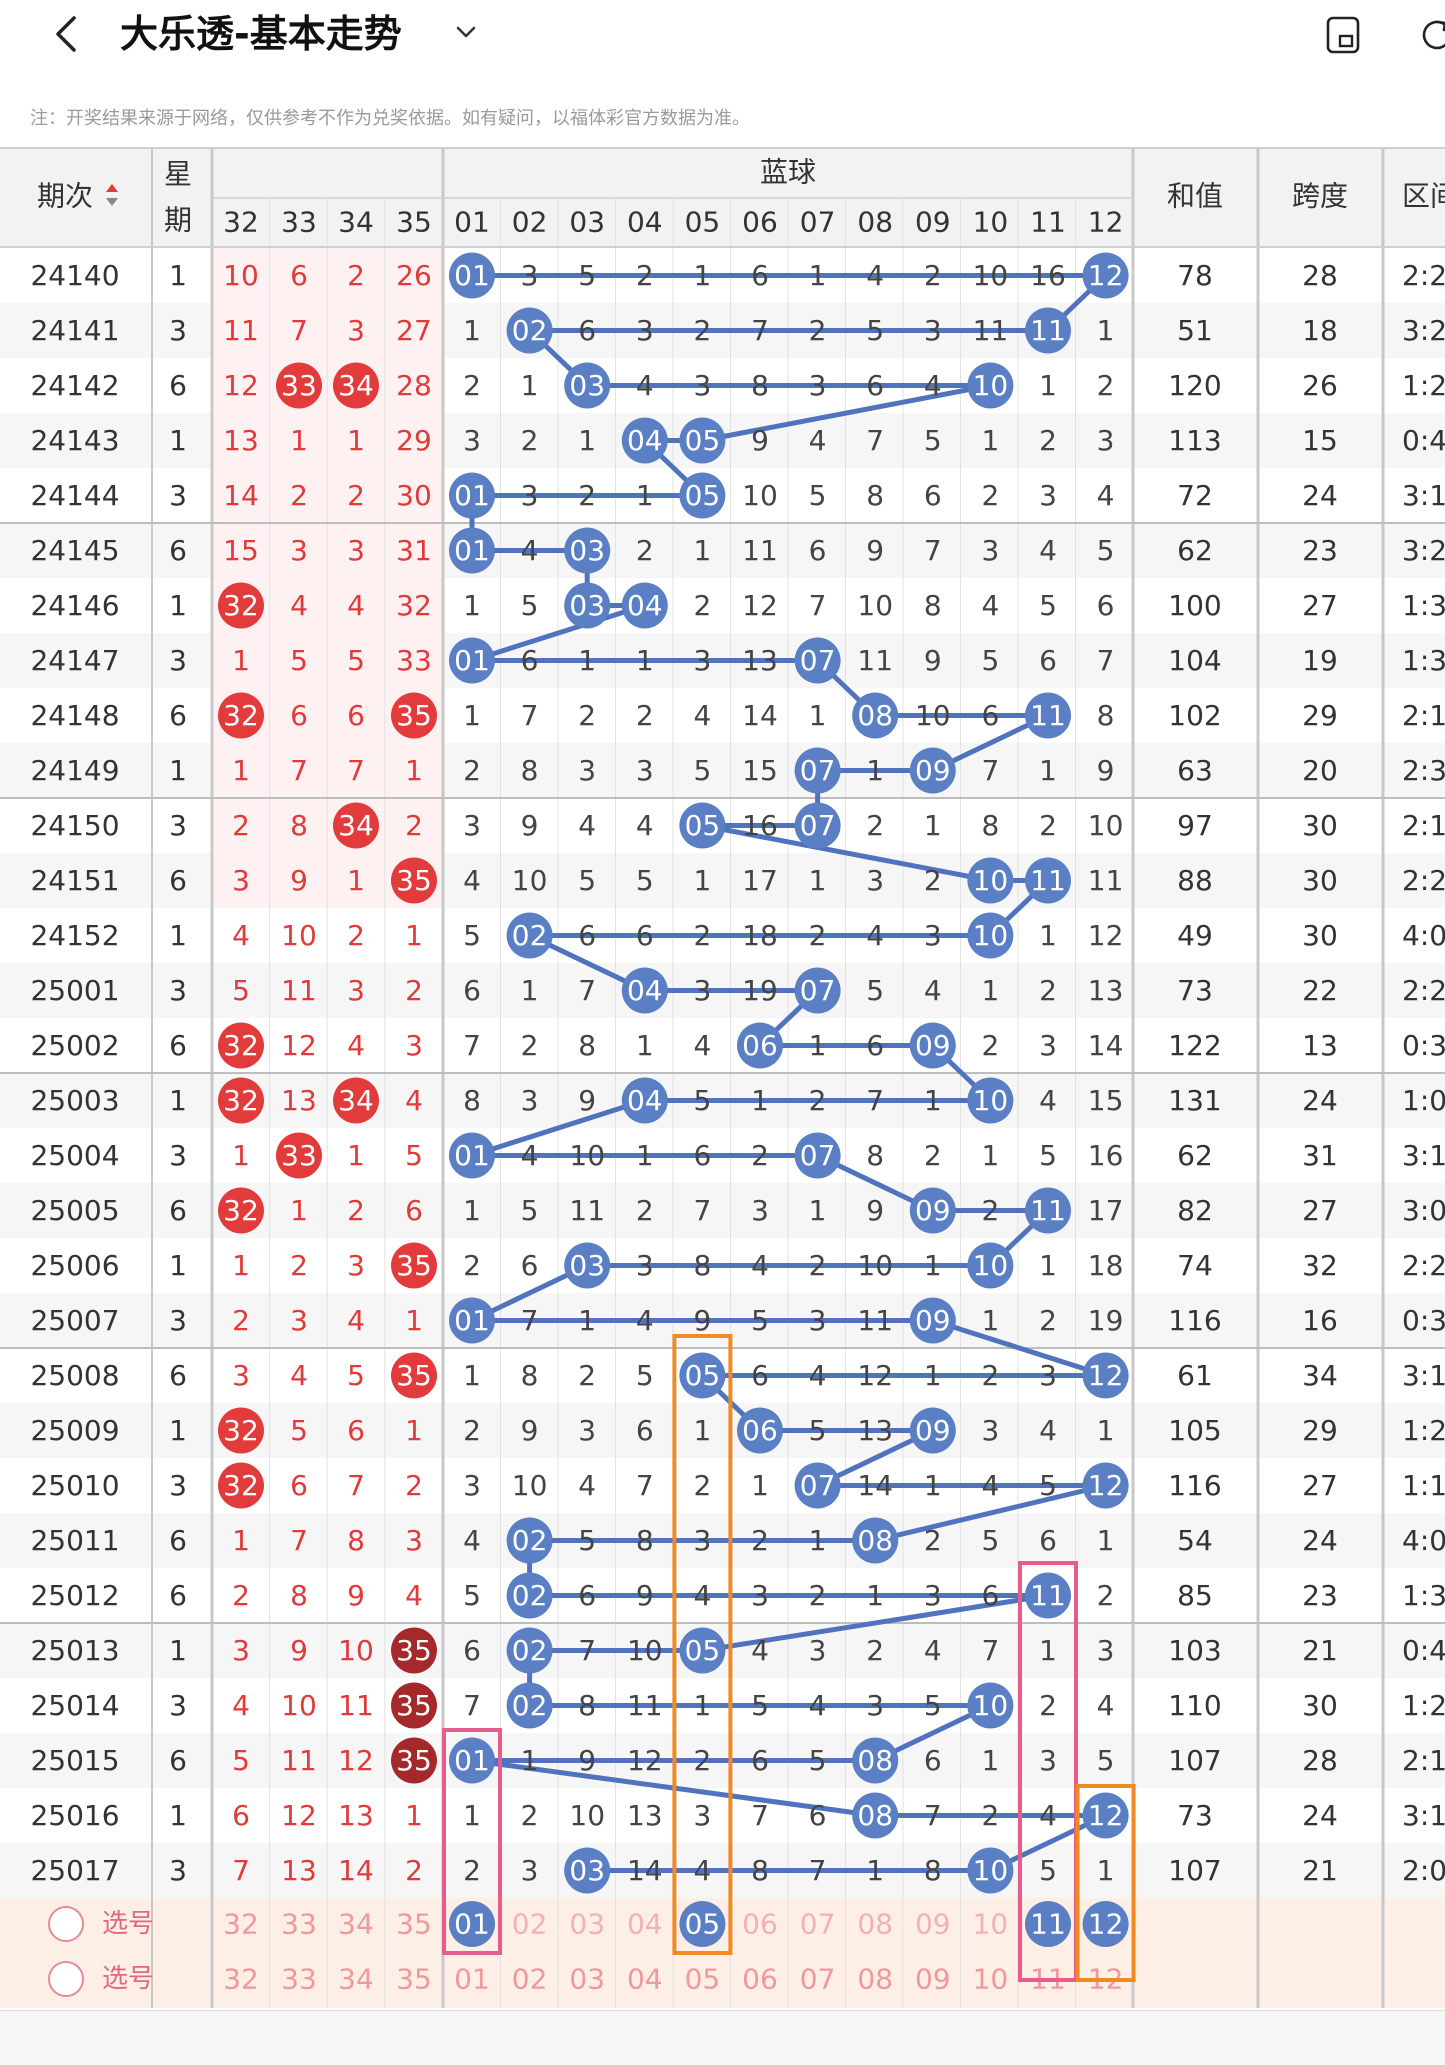 This screenshot has width=1445, height=2065. What do you see at coordinates (74, 990) in the screenshot?
I see `period-cell: 25001` at bounding box center [74, 990].